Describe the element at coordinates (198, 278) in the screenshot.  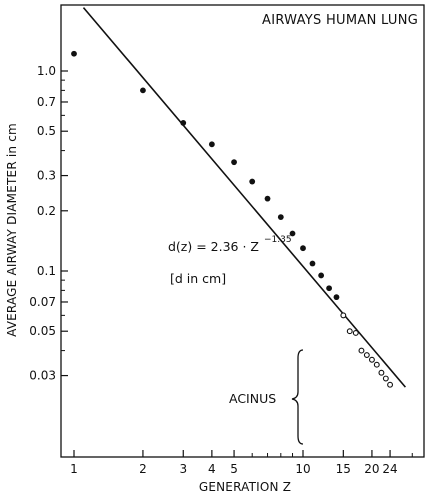
I see `units-note: [d in cm]` at that location.